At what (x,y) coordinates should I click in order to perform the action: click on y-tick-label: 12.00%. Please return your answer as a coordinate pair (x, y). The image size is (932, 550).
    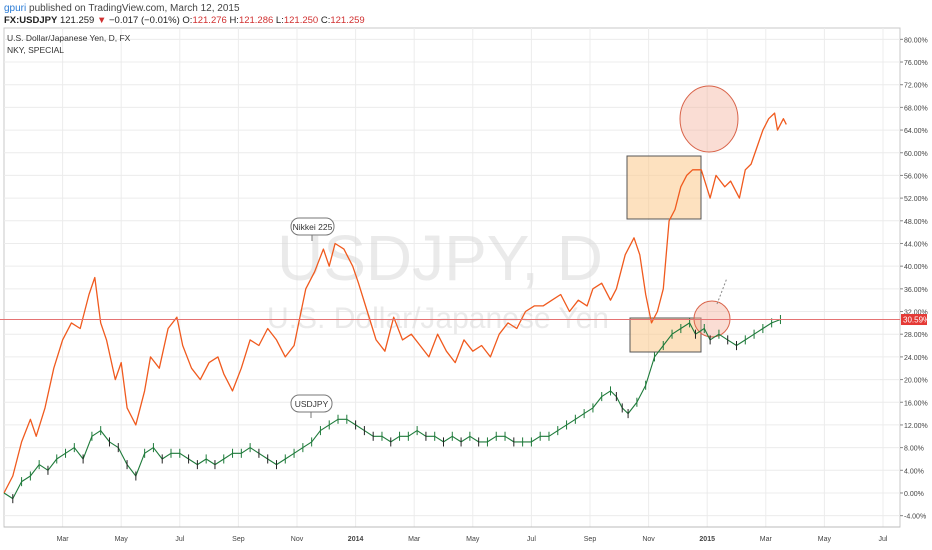
    Looking at the image, I should click on (916, 426).